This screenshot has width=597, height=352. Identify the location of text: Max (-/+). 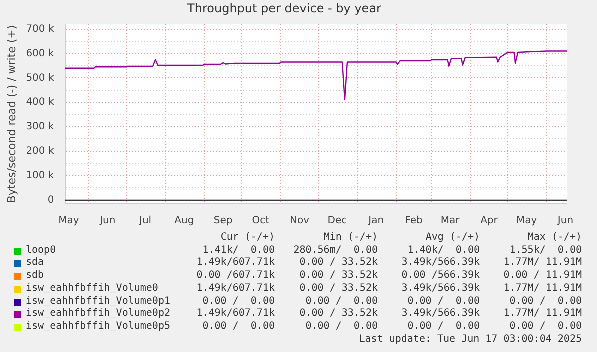
(555, 237).